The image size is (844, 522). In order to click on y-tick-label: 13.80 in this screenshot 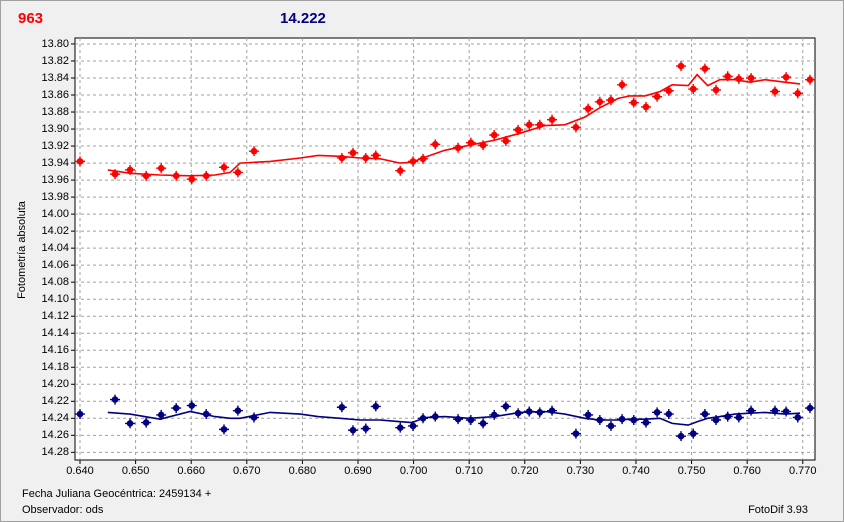, I will do `click(55, 44)`.